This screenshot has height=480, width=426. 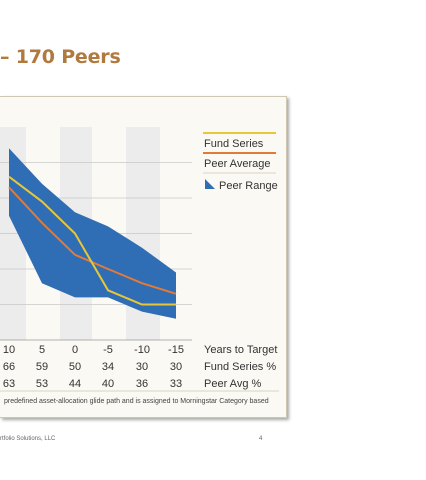 What do you see at coordinates (210, 184) in the screenshot?
I see `peer-range-legend-icon` at bounding box center [210, 184].